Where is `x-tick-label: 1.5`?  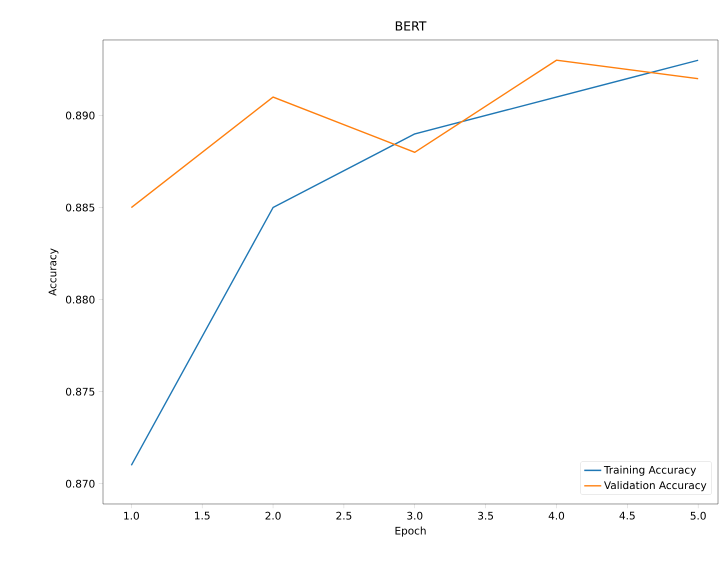
x-tick-label: 1.5 is located at coordinates (202, 516).